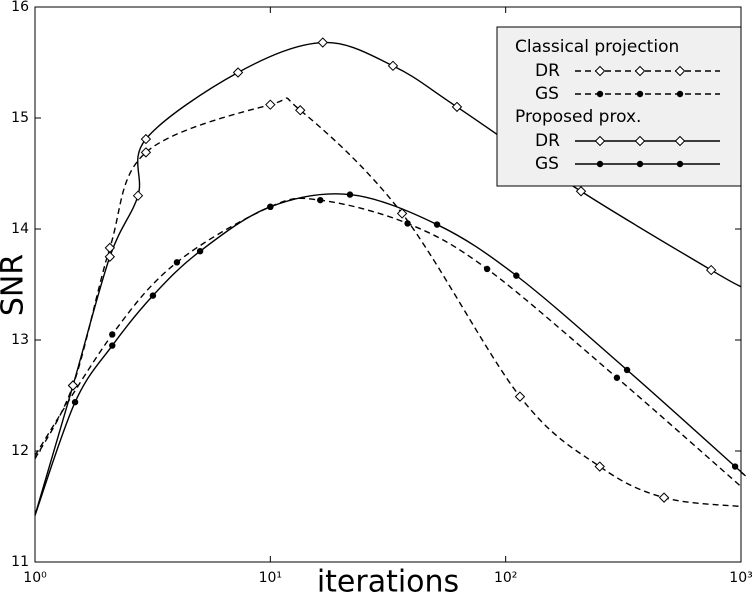 This screenshot has height=597, width=755. I want to click on y-tick-label: 15, so click(20, 118).